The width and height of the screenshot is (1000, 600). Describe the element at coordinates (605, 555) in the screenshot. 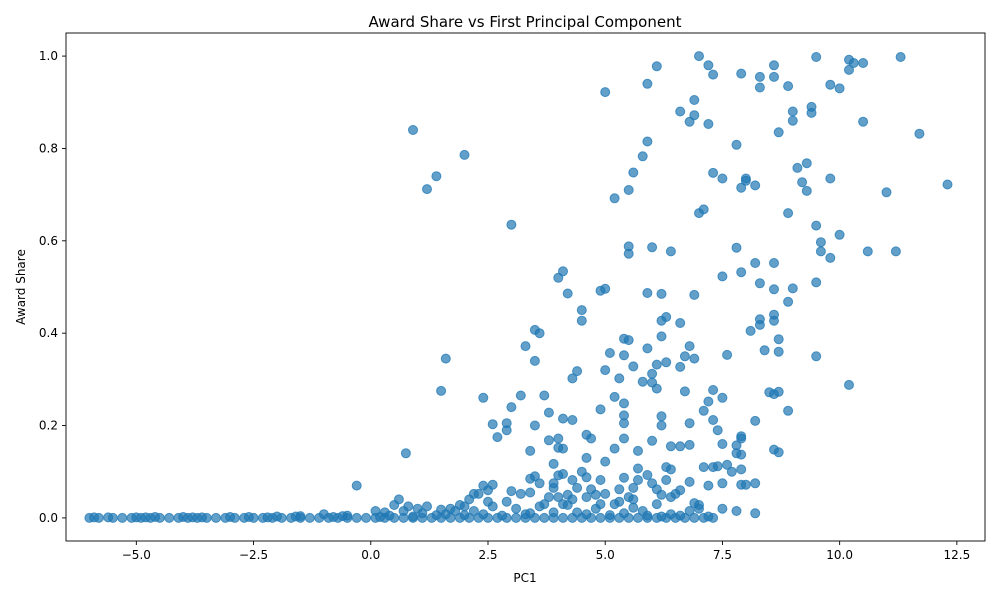

I see `x-tick-label: 5.0` at that location.